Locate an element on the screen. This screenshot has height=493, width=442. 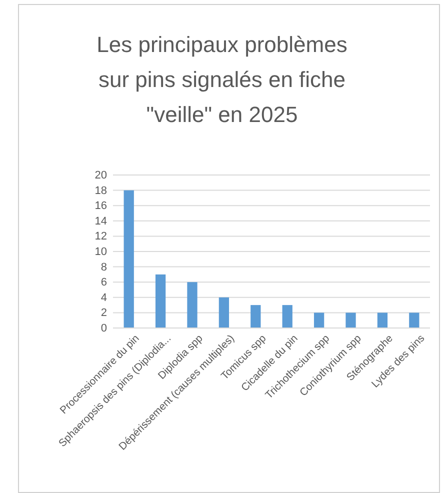
chart-title: Les principaux problèmes sur pins signalés en fiche "veille" en 2025 is located at coordinates (222, 79).